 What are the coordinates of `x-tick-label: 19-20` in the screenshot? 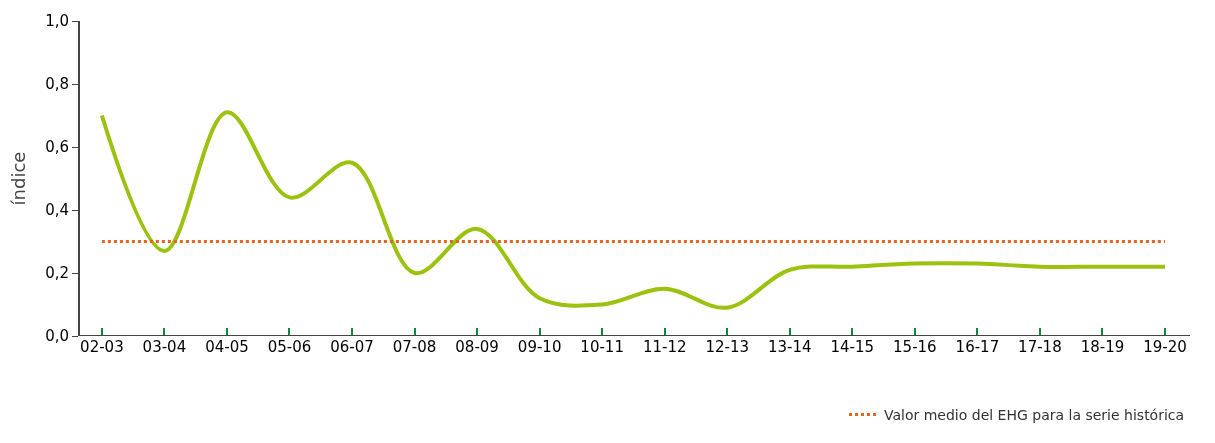 It's located at (1165, 347).